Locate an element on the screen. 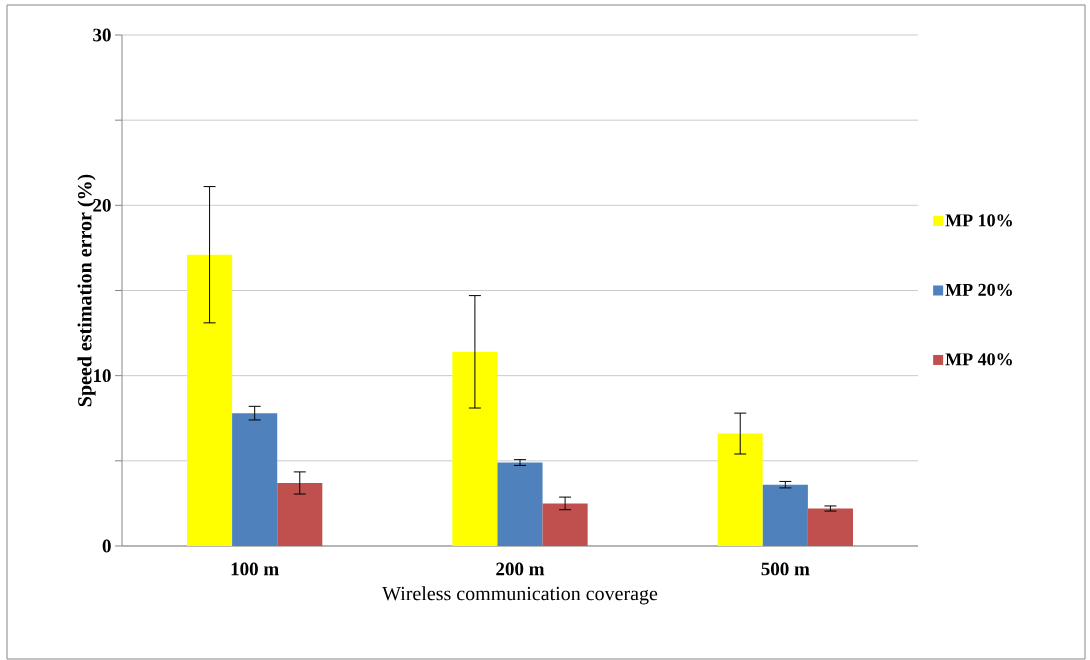 The height and width of the screenshot is (660, 1090). legend-label: MP 10% is located at coordinates (978, 220).